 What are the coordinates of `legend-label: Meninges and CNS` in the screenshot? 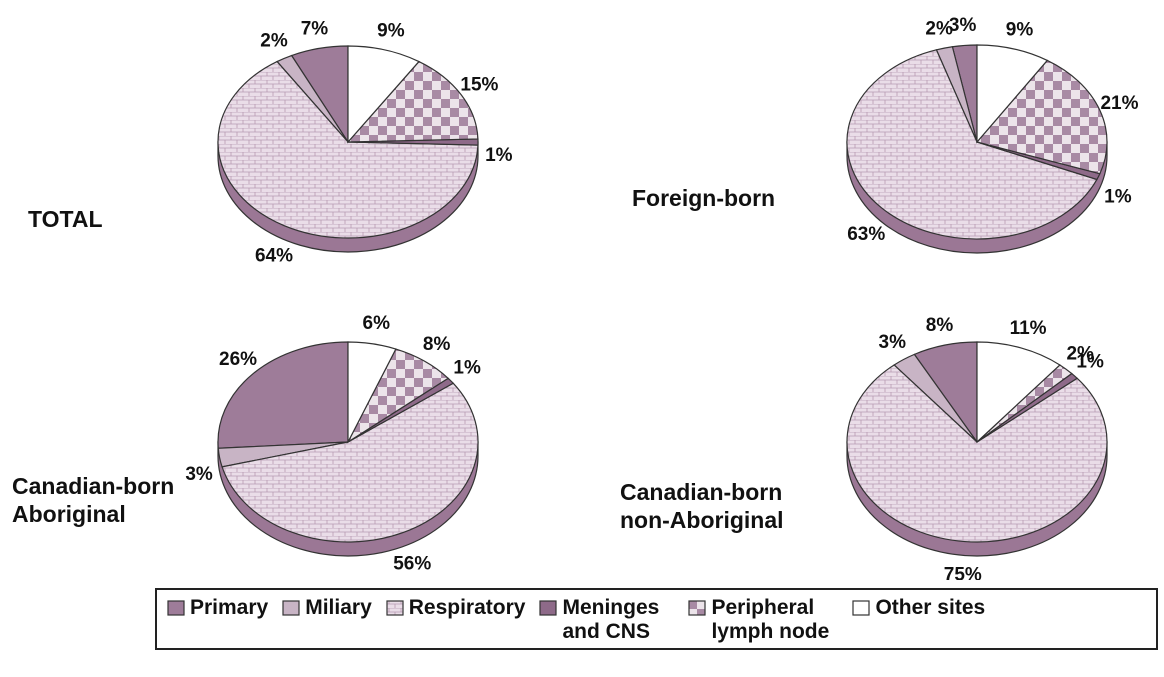 It's located at (611, 619).